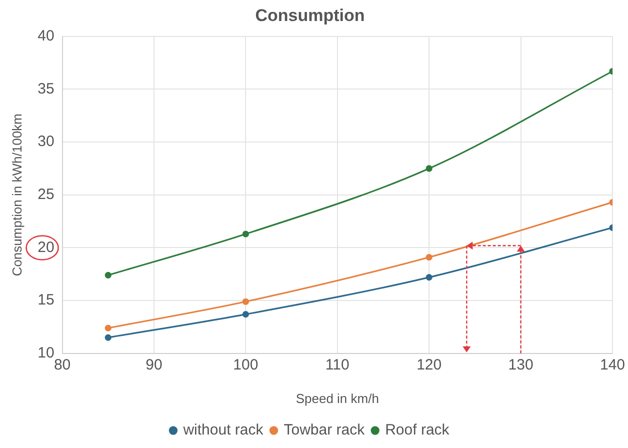 The image size is (628, 448). Describe the element at coordinates (62, 365) in the screenshot. I see `x-tick-label: 80` at that location.